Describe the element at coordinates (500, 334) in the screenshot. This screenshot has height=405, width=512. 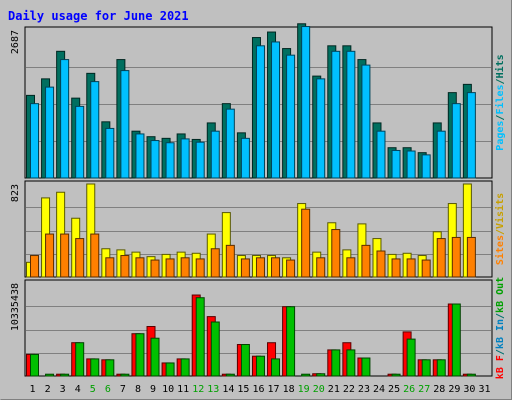
I see `legend-entry: kB In` at that location.